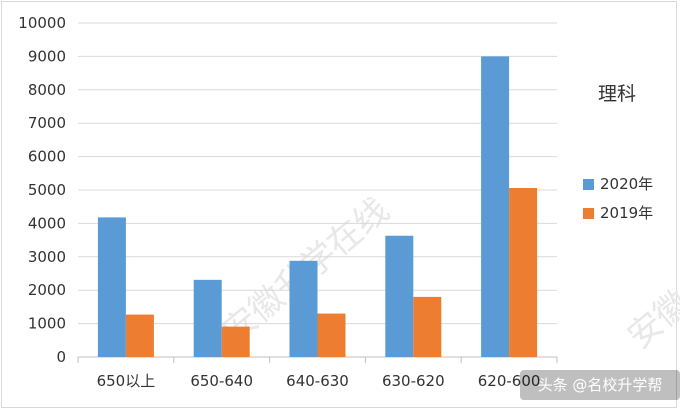 The height and width of the screenshot is (411, 680). I want to click on y-tick-label: 3000, so click(47, 257).